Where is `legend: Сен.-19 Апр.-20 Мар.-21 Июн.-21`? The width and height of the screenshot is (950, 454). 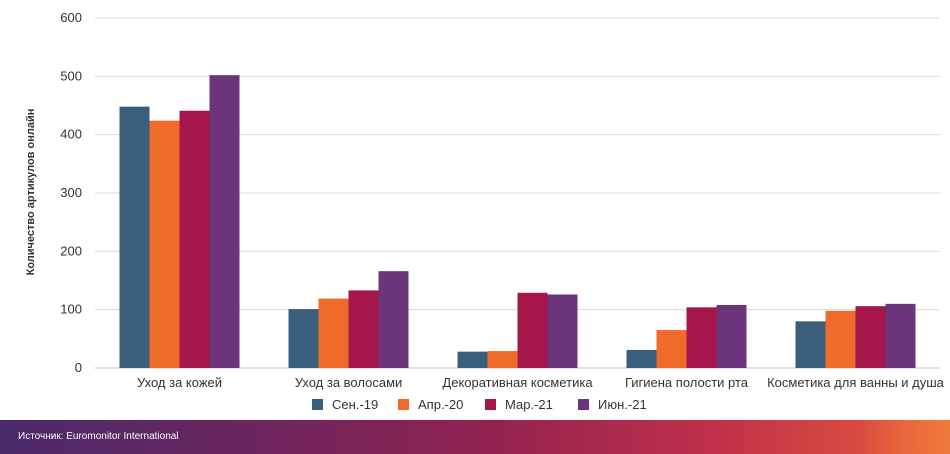
legend: Сен.-19 Апр.-20 Мар.-21 Июн.-21 is located at coordinates (479, 404).